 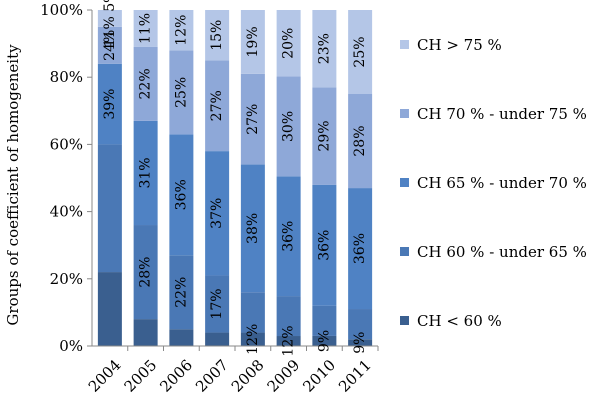 I want to click on data-label: 29%, so click(x=324, y=135).